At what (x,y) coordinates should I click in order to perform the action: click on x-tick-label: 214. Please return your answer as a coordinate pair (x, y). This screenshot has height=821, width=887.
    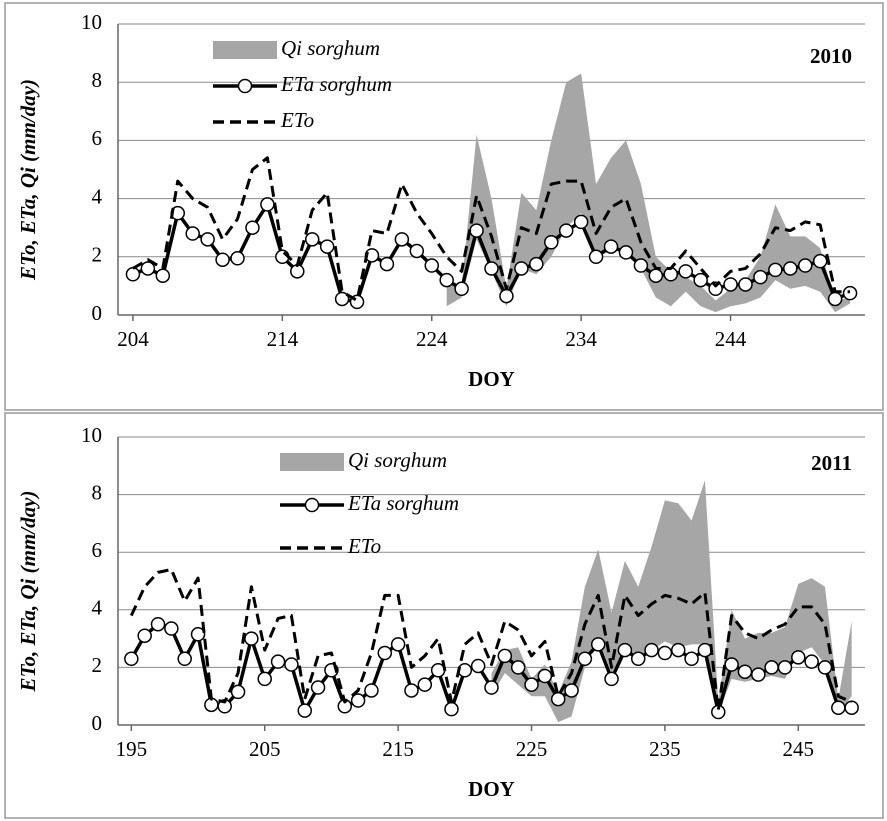
    Looking at the image, I should click on (283, 339).